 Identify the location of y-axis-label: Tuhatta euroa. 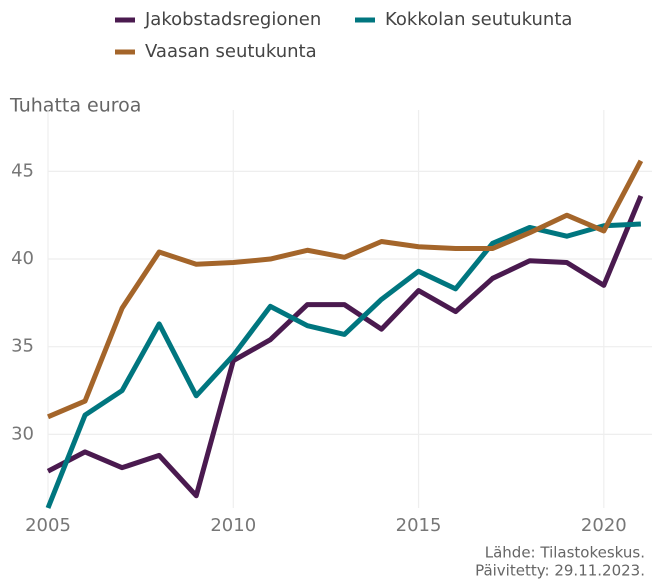
(75, 106).